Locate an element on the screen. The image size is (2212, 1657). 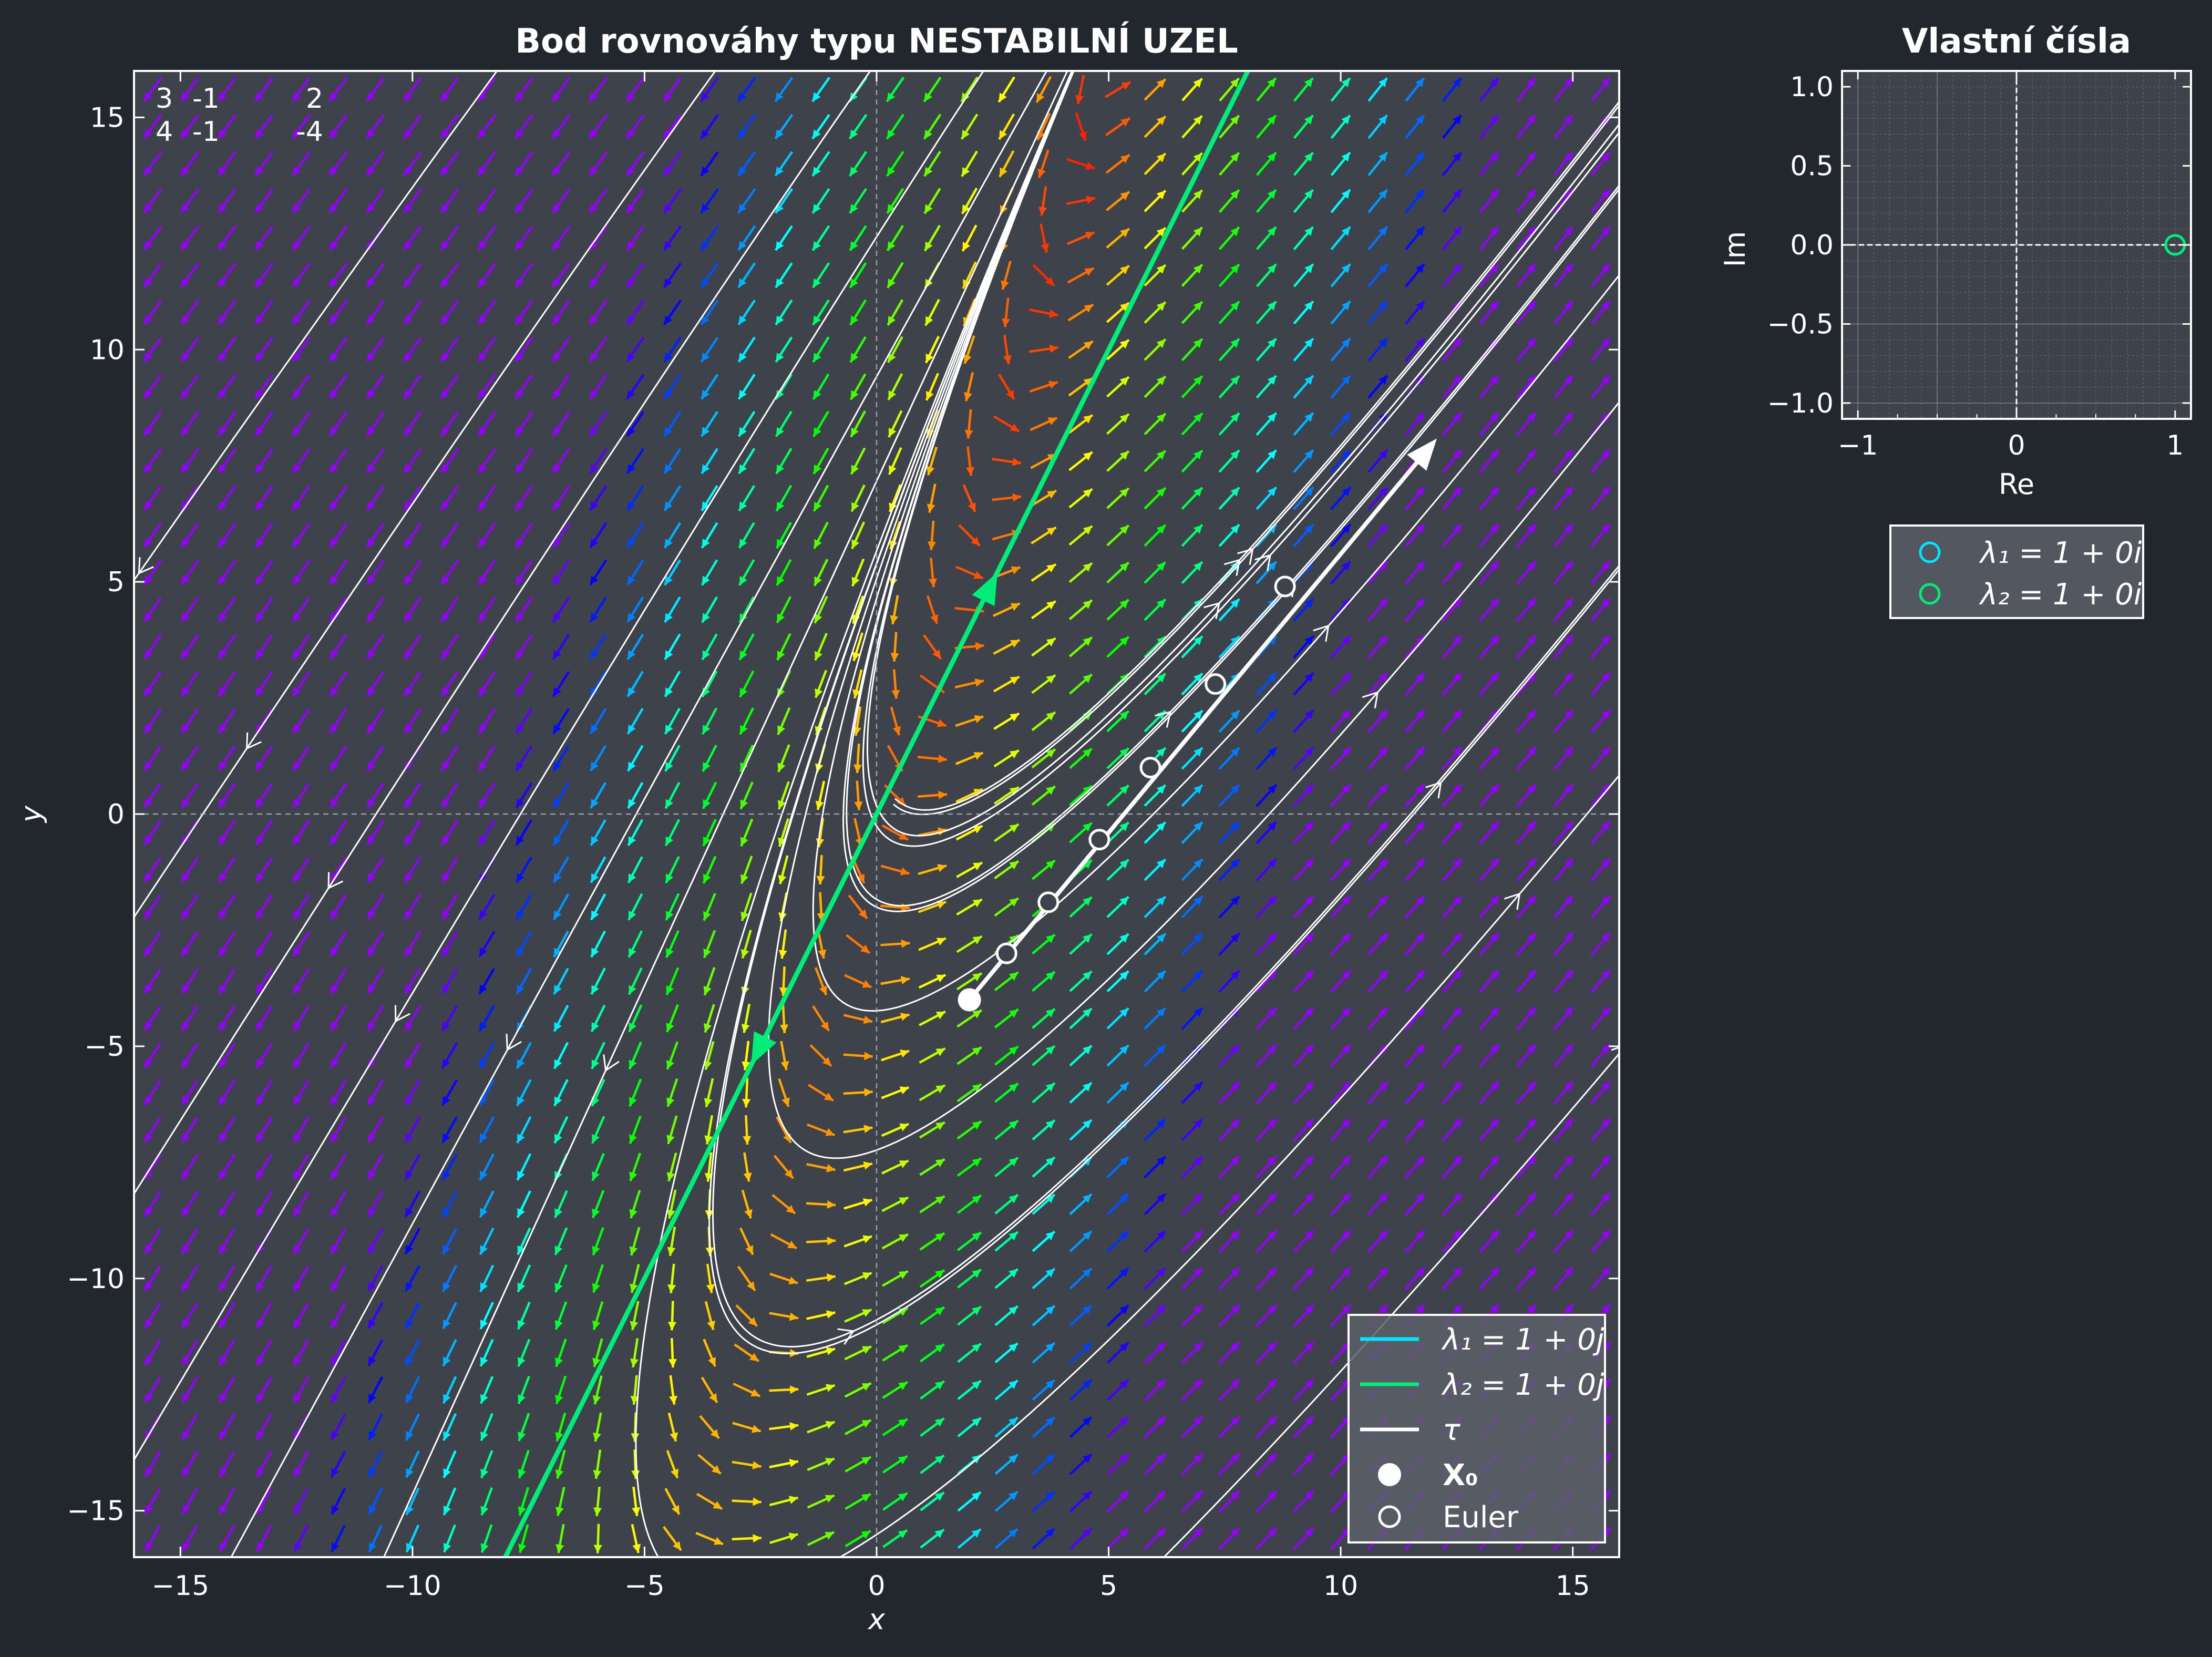
main-y-axis-label: y is located at coordinates (31, 815).